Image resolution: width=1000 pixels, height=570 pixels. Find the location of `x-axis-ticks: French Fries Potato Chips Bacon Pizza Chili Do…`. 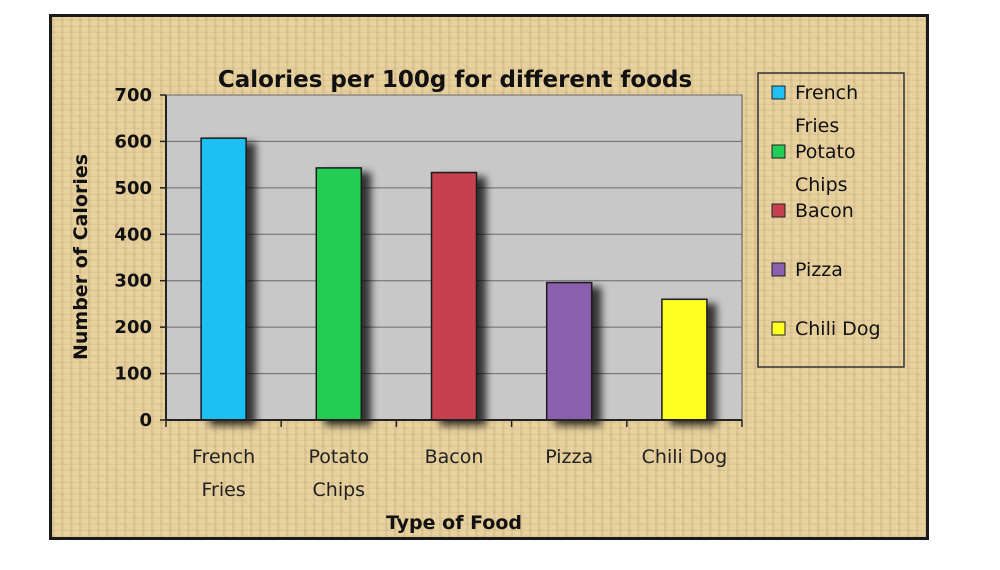

x-axis-ticks: French Fries Potato Chips Bacon Pizza Chili Do… is located at coordinates (454, 460).